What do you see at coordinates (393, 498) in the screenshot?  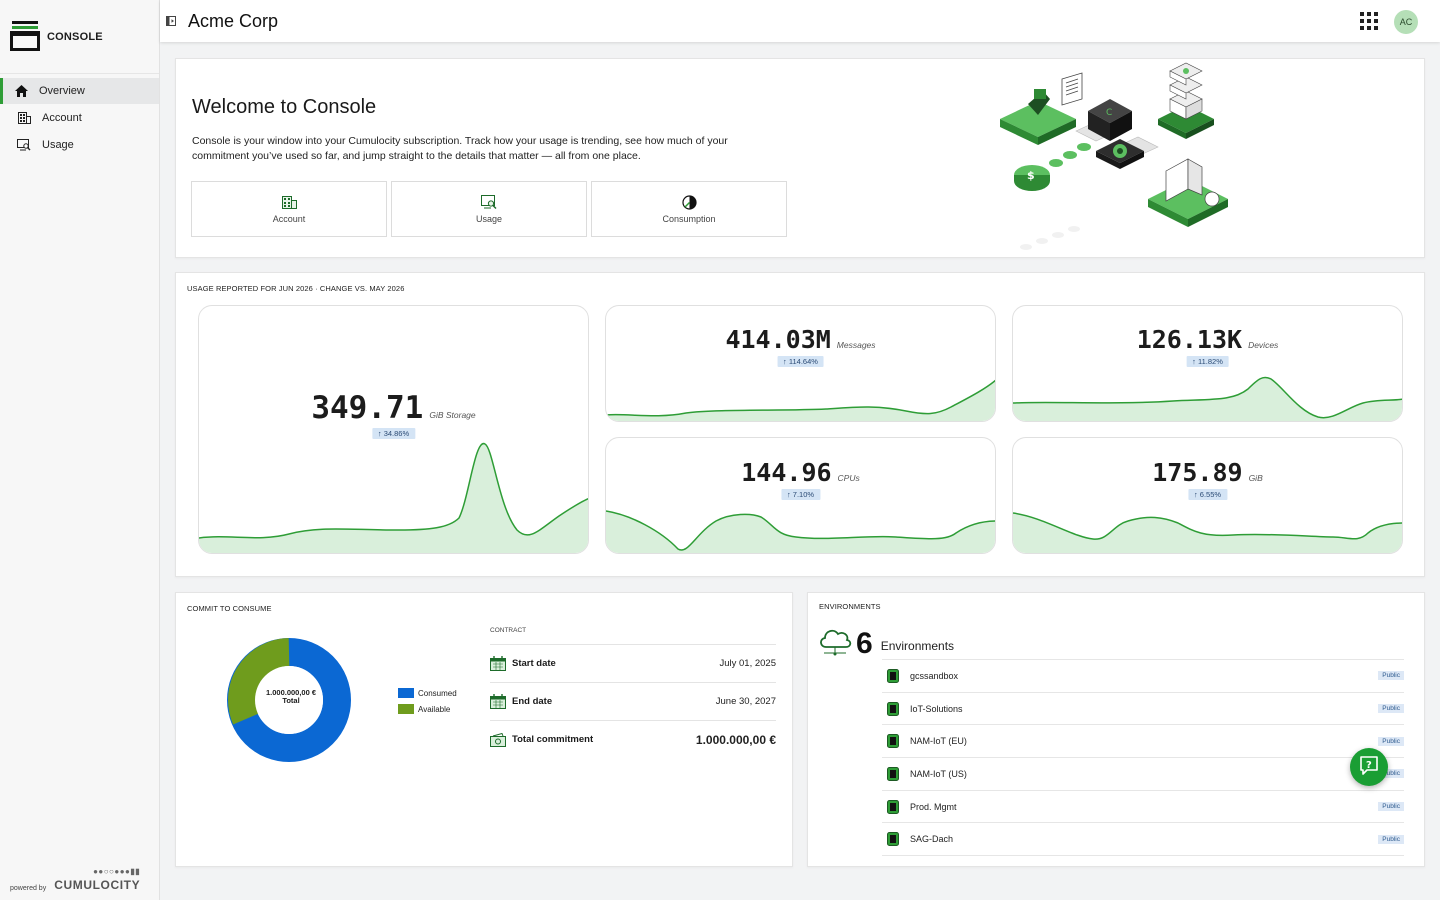 I see `sparkline-storage` at bounding box center [393, 498].